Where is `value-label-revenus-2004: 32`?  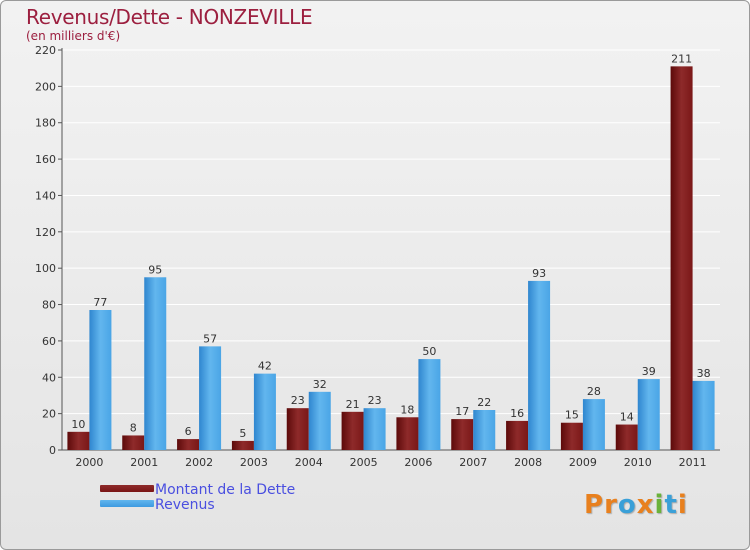 value-label-revenus-2004: 32 is located at coordinates (320, 384).